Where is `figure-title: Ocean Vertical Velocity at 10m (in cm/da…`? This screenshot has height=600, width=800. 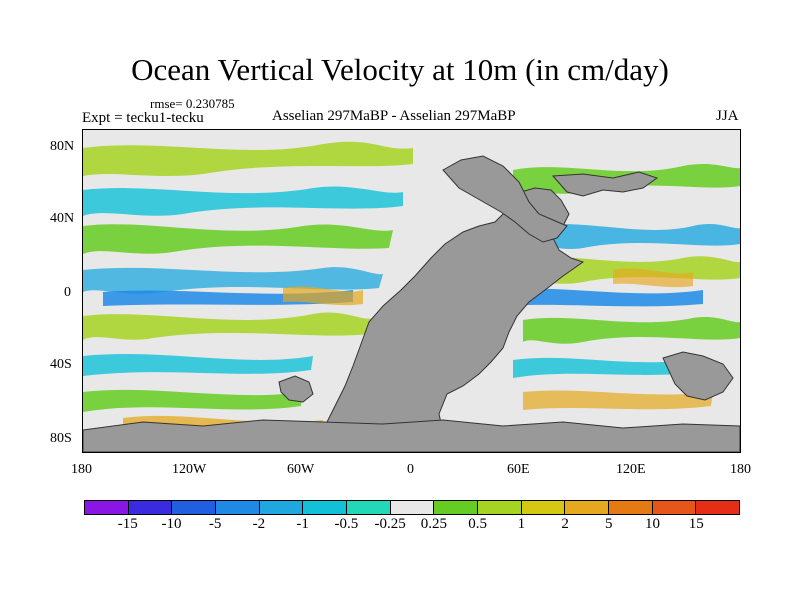 figure-title: Ocean Vertical Velocity at 10m (in cm/da… is located at coordinates (400, 69).